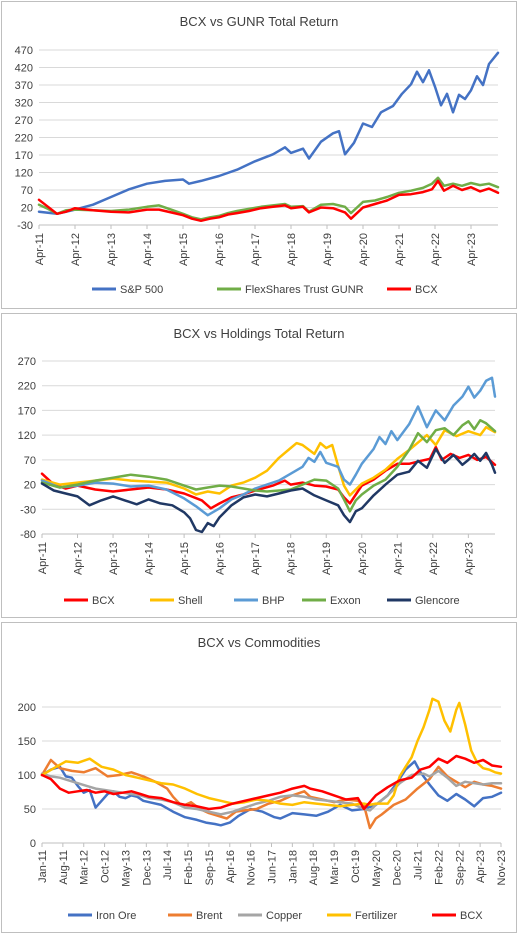 Image resolution: width=519 pixels, height=935 pixels. Describe the element at coordinates (273, 601) in the screenshot. I see `legend-label-bhp: BHP` at that location.